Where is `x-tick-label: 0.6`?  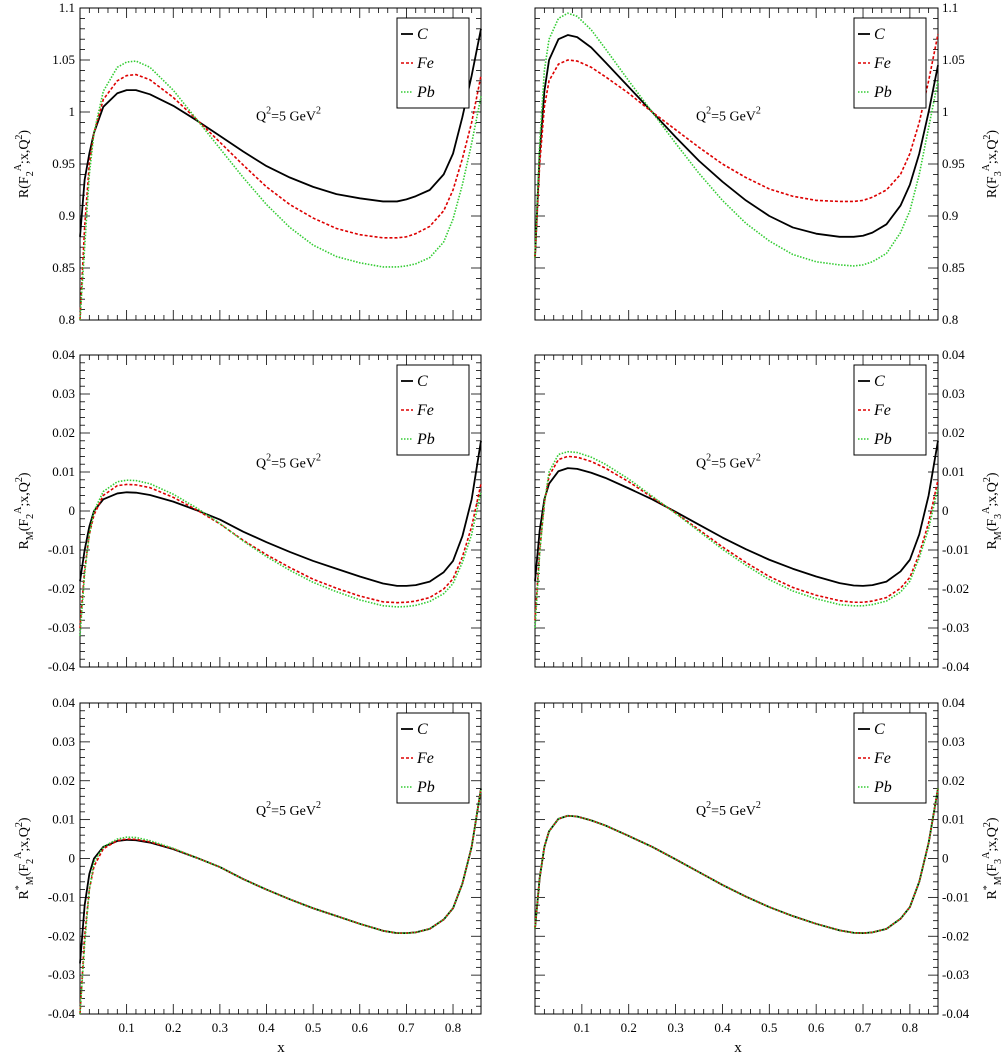
x-tick-label: 0.6 is located at coordinates (816, 1027).